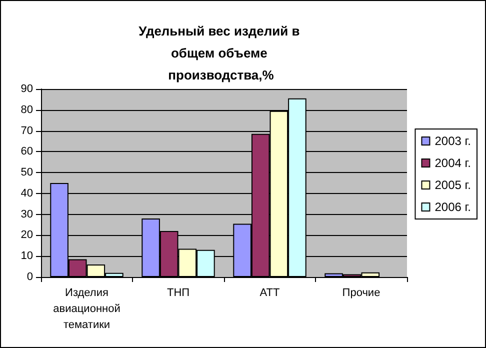 This screenshot has height=348, width=486. What do you see at coordinates (270, 293) in the screenshot?
I see `x-tick-label: АТТ` at bounding box center [270, 293].